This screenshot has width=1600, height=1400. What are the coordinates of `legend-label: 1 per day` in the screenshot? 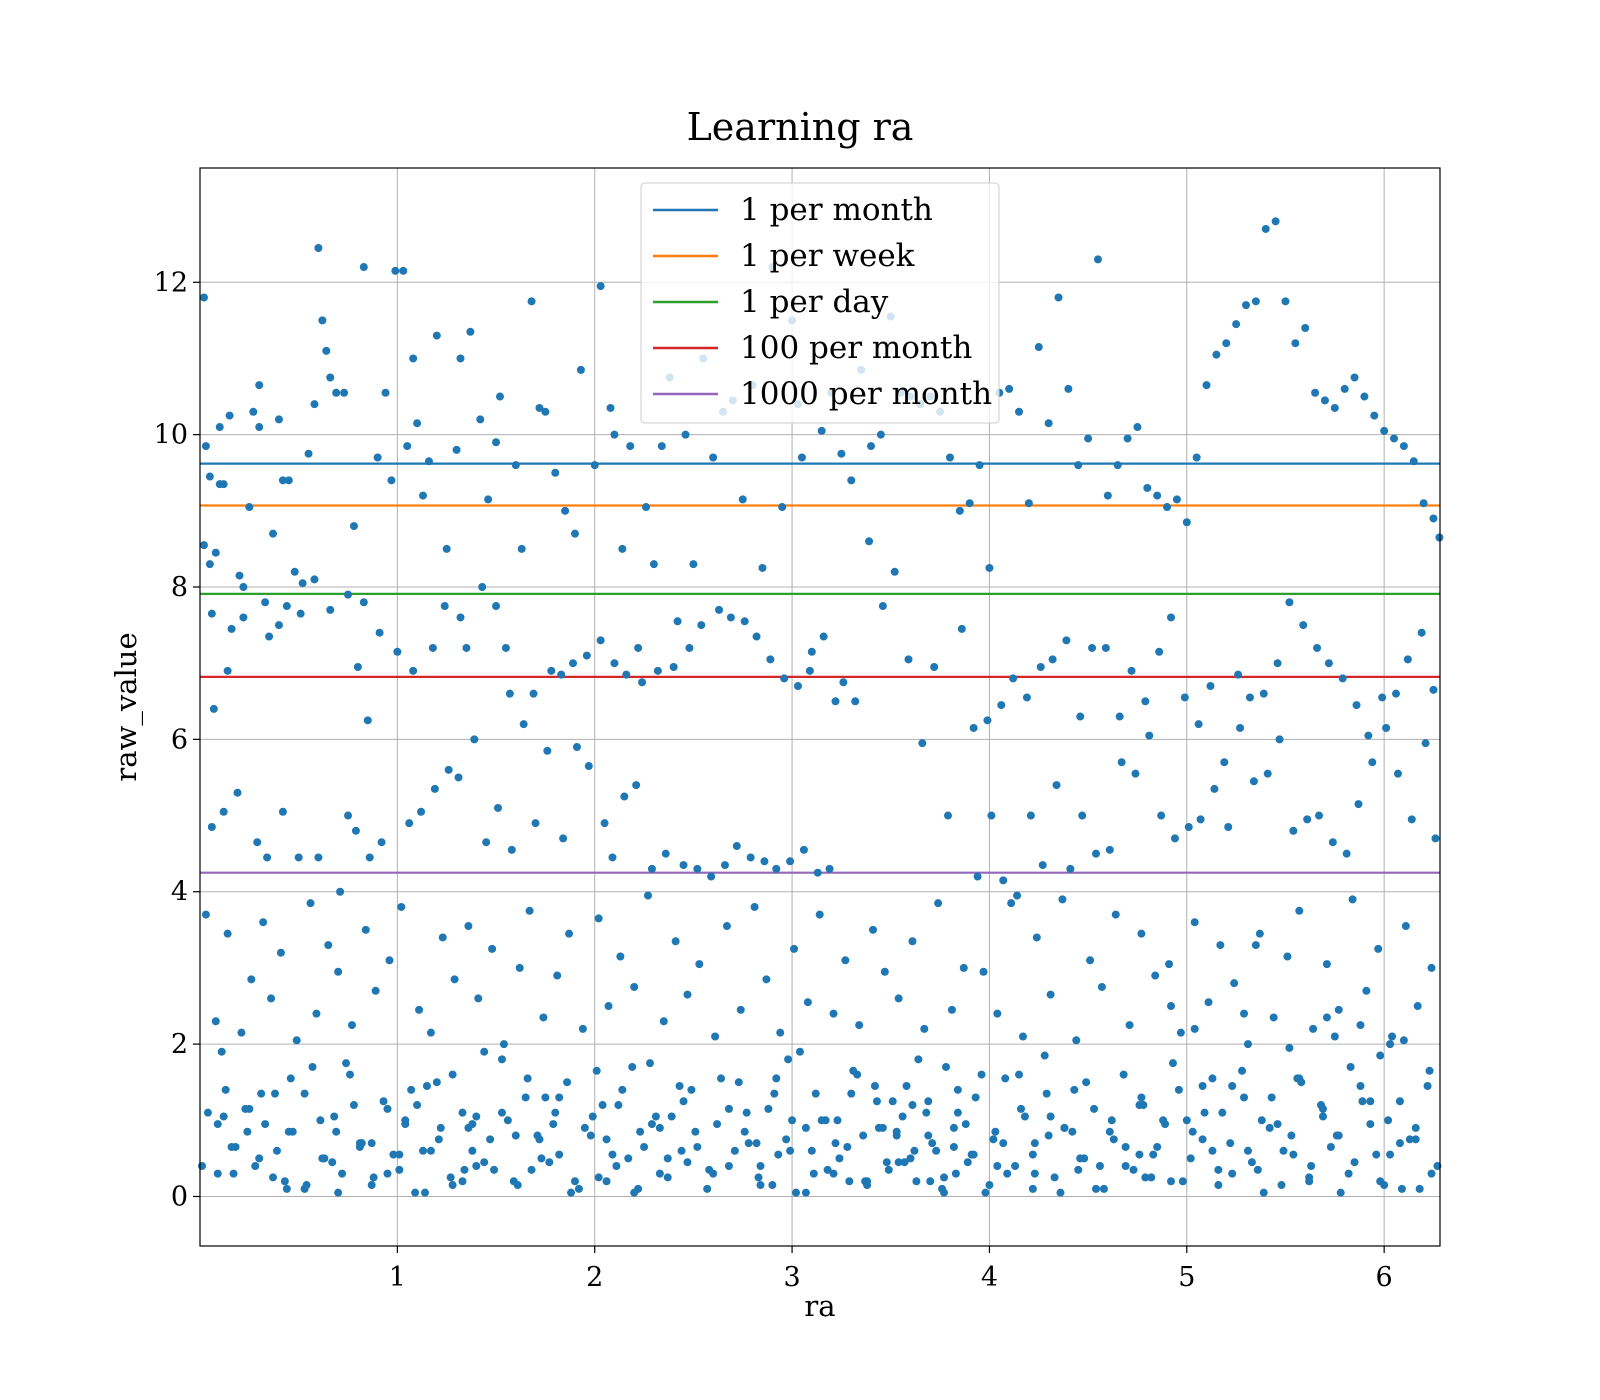 It's located at (814, 302).